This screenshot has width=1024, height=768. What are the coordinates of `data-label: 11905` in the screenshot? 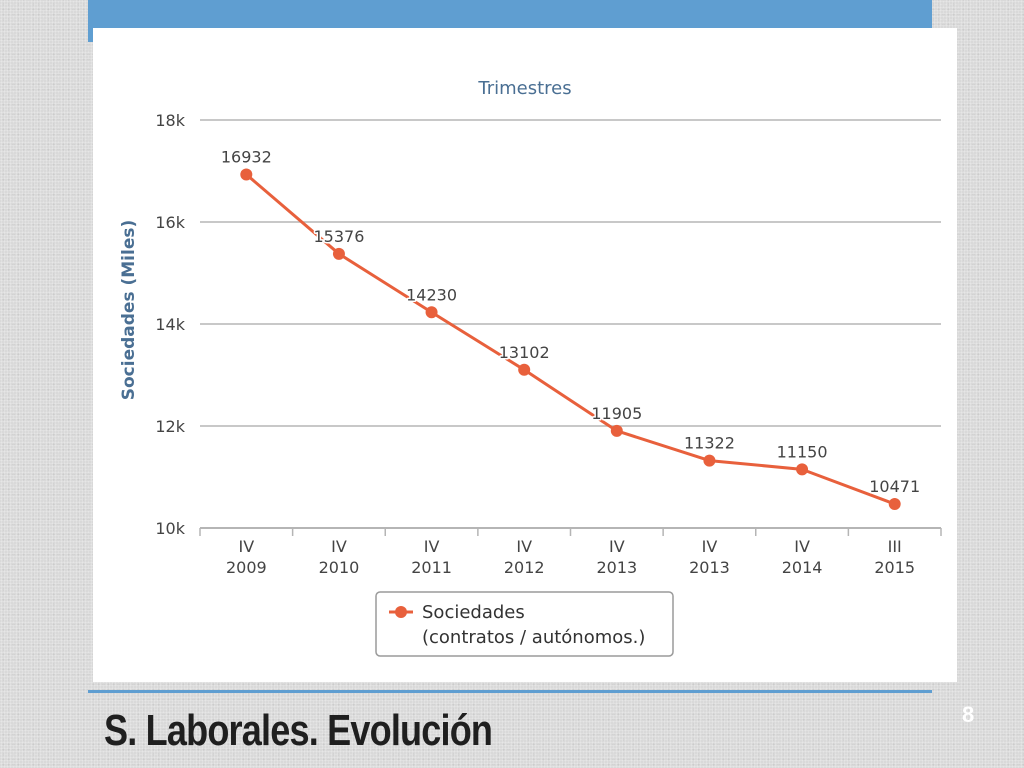 It's located at (616, 413).